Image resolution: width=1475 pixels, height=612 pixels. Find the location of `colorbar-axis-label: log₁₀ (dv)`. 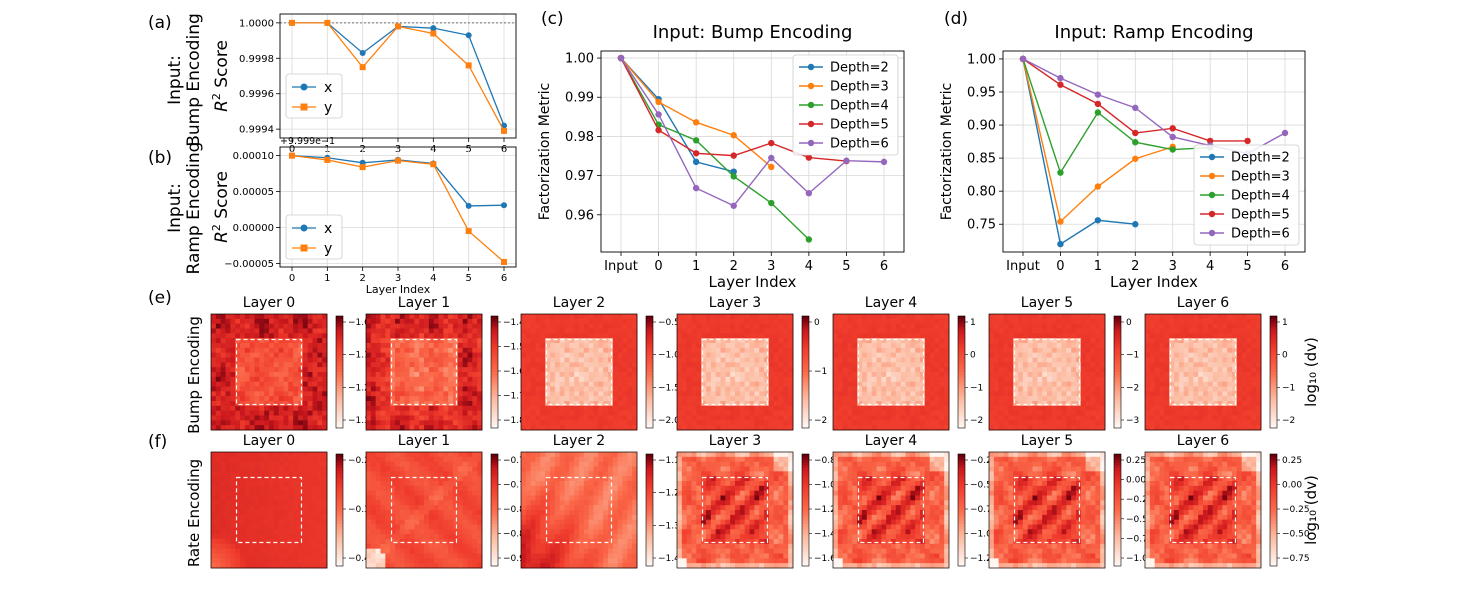

colorbar-axis-label: log₁₀ (dv) is located at coordinates (1311, 372).